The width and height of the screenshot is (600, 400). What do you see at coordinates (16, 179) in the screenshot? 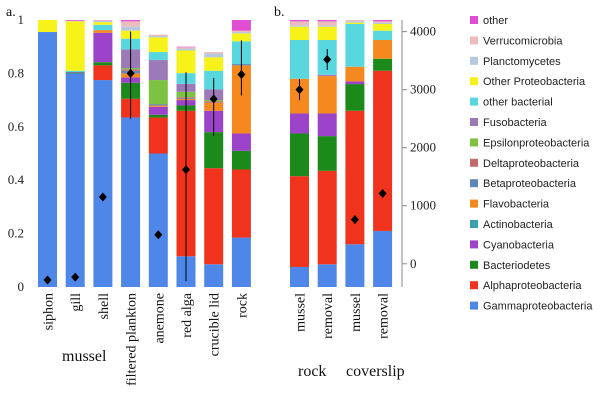
I see `left-tick-label: 0.4` at bounding box center [16, 179].